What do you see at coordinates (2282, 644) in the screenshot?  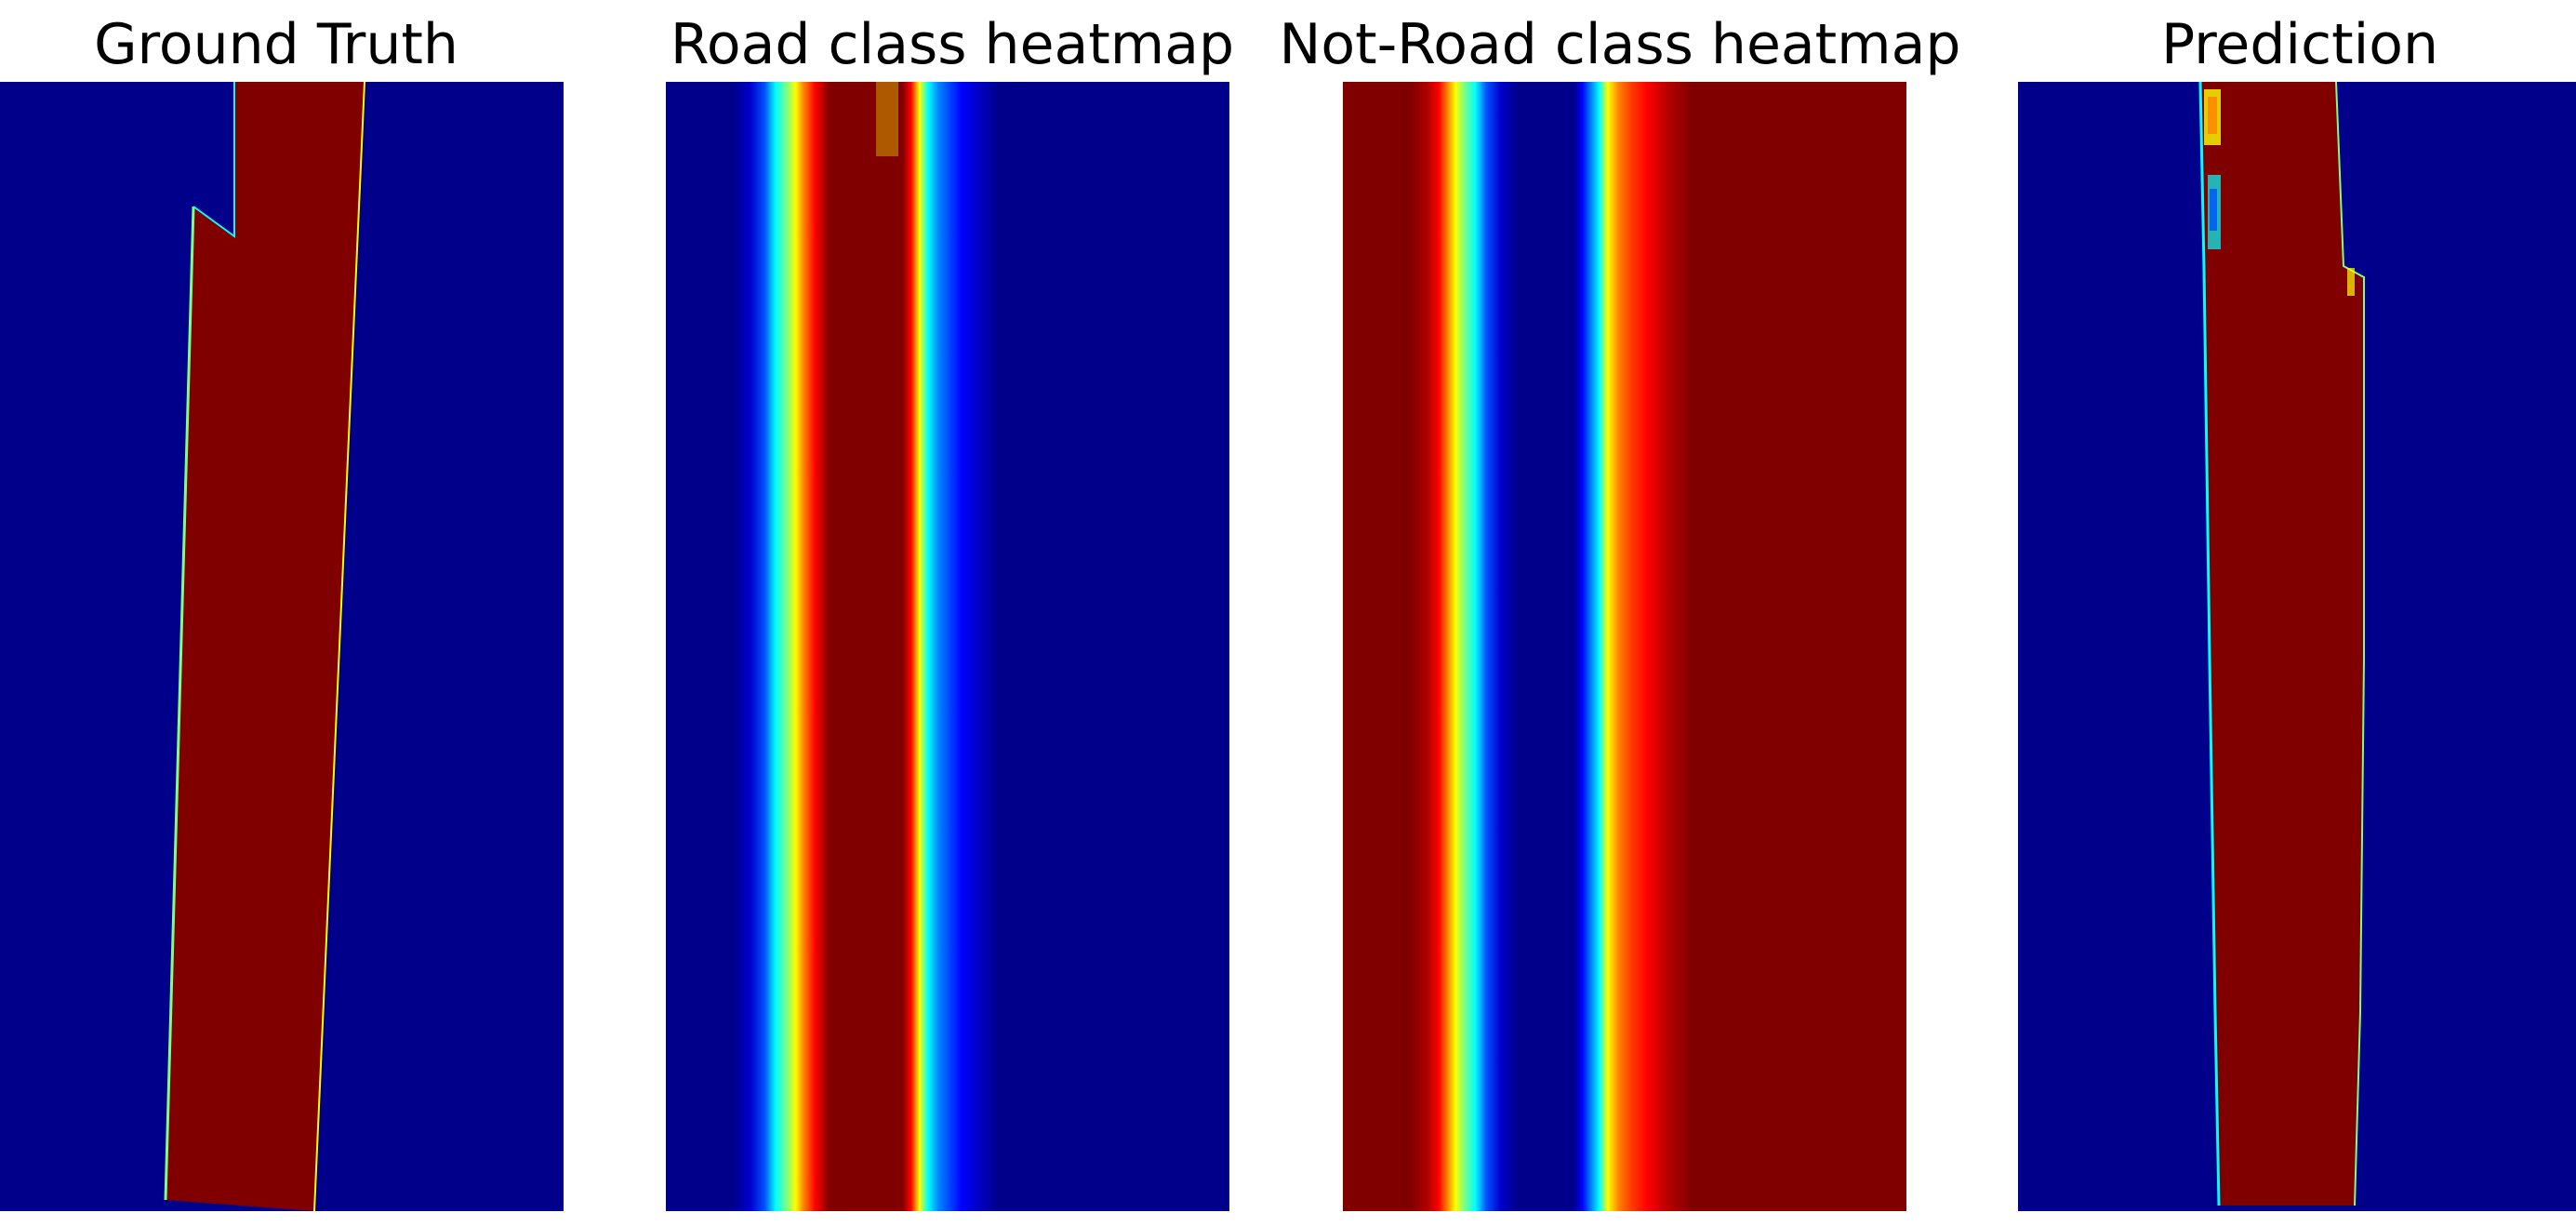 I see `prediction-road-region` at bounding box center [2282, 644].